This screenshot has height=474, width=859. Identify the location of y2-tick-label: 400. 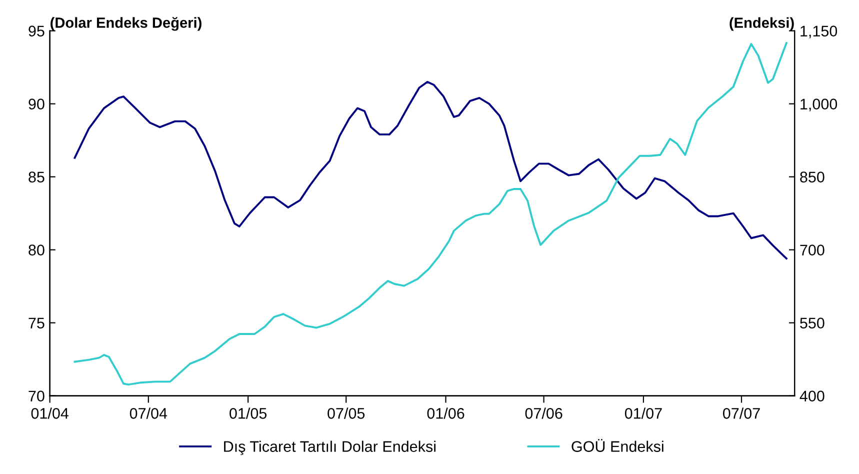
(812, 396).